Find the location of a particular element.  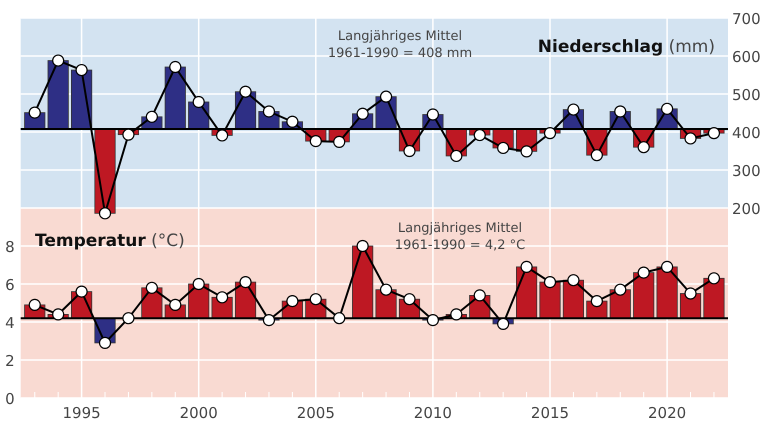

y-tick-label: 600 is located at coordinates (746, 57).